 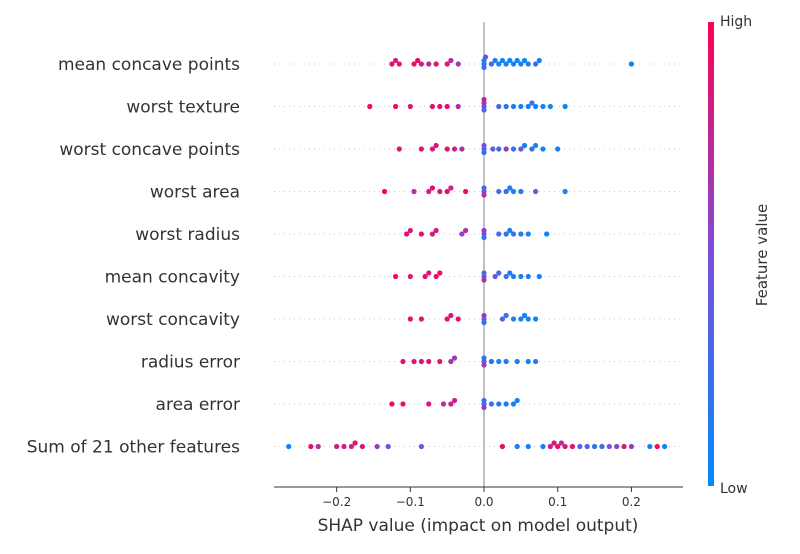 I want to click on x-tick-label: −0.2, so click(x=336, y=502).